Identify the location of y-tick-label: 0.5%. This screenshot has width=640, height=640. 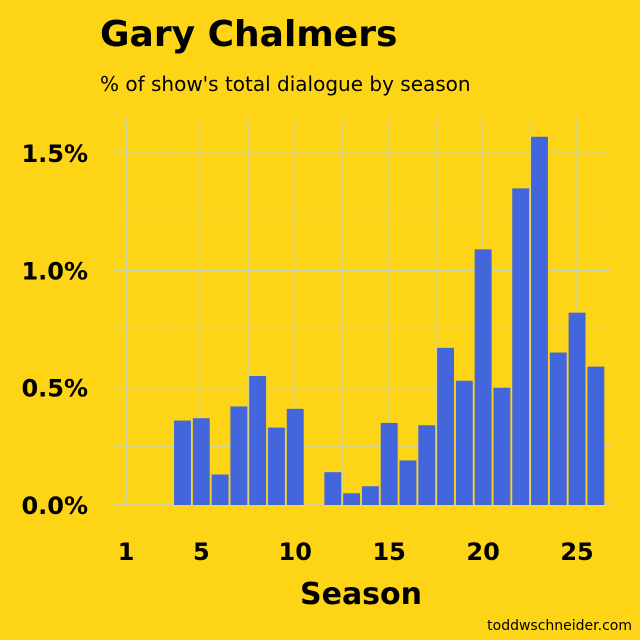
(54, 389).